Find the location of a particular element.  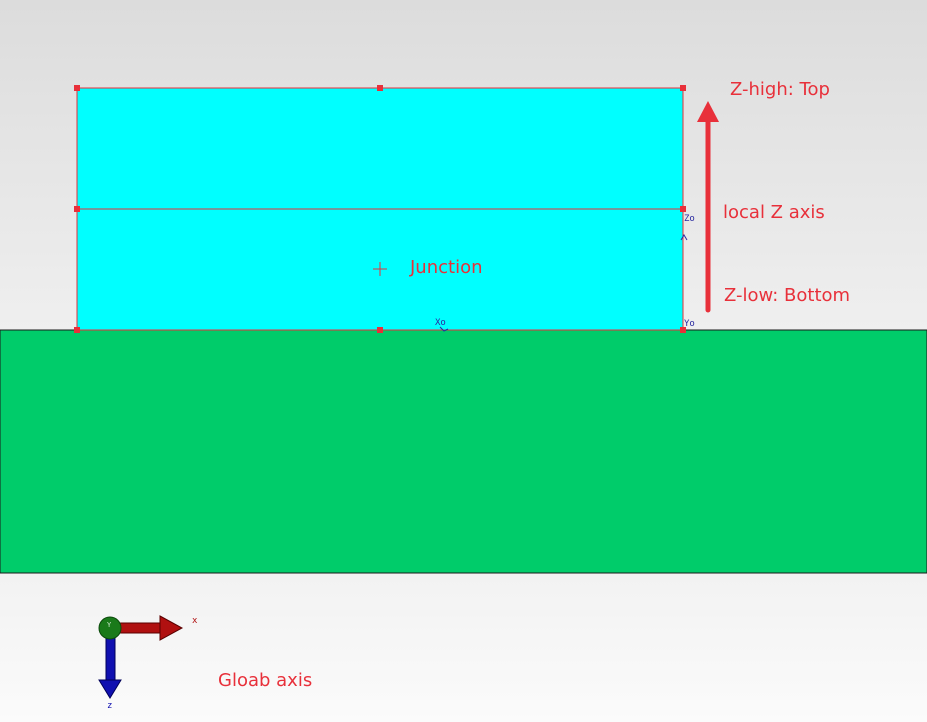

global-y-dot-icon is located at coordinates (110, 628).